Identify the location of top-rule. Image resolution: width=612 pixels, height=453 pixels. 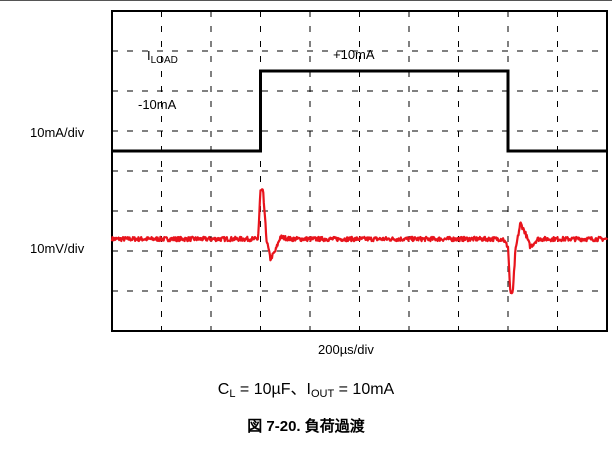
(306, 0).